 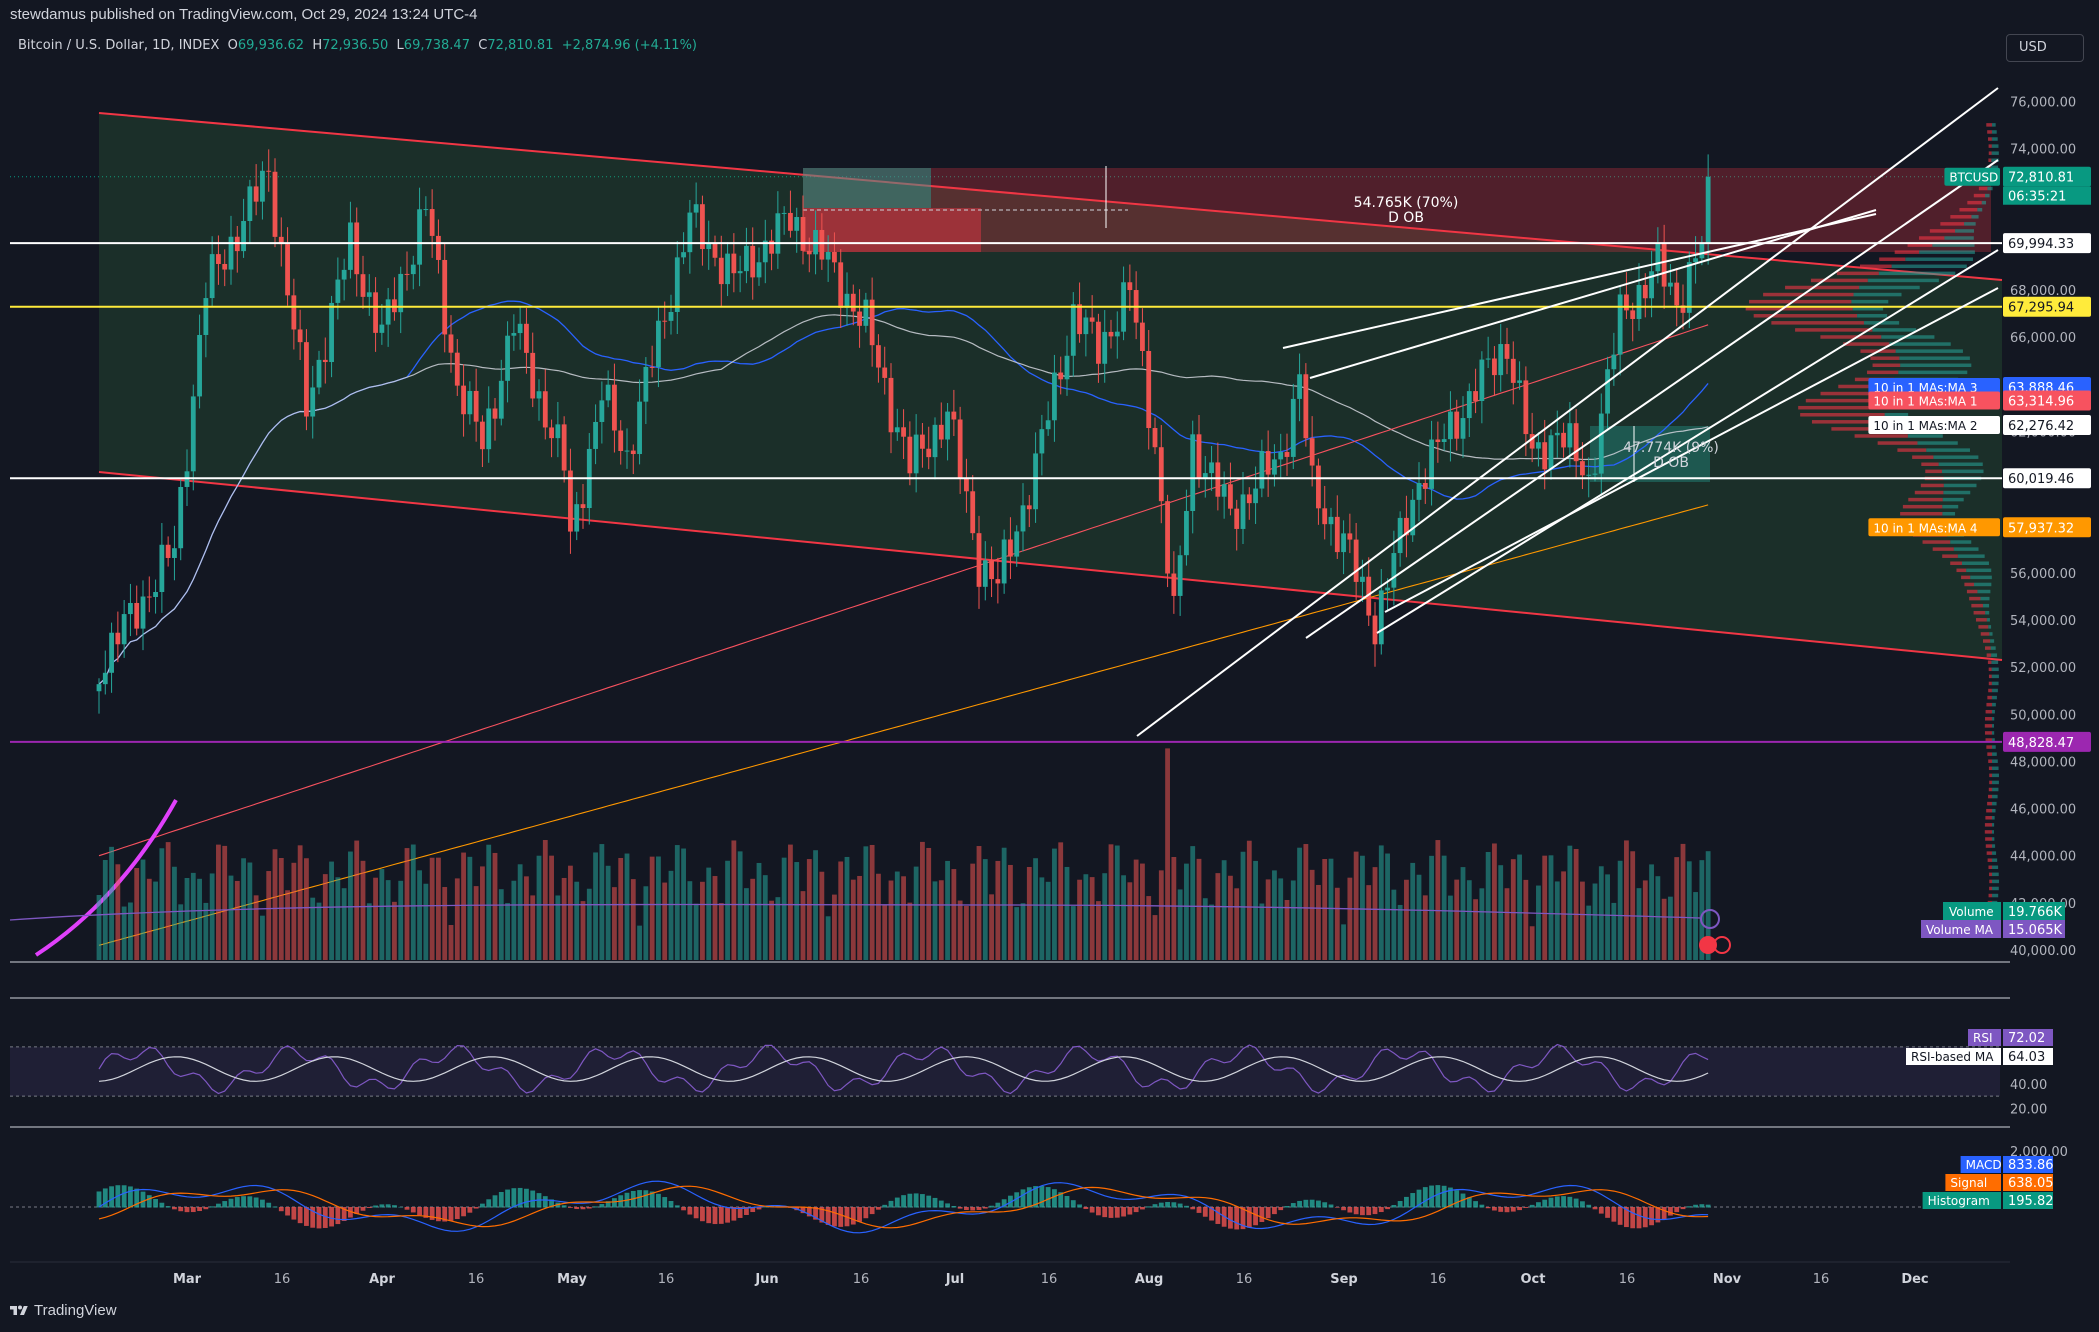 What do you see at coordinates (317, 45) in the screenshot?
I see `high-label: H` at bounding box center [317, 45].